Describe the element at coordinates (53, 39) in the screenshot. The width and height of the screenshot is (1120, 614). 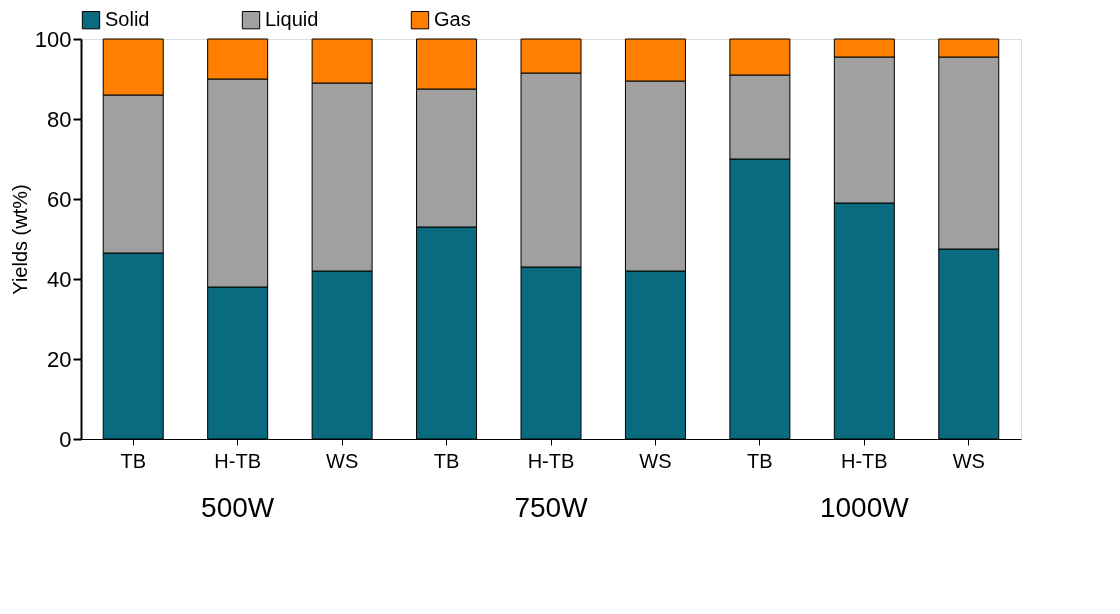
I see `y-tick-label: 100` at that location.